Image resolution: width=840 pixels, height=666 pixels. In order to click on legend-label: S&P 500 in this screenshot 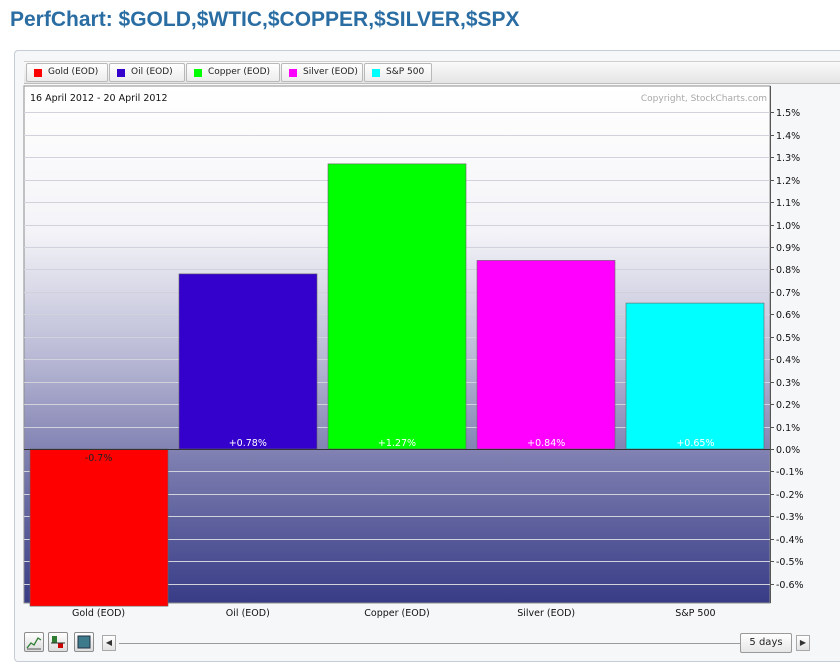, I will do `click(405, 72)`.